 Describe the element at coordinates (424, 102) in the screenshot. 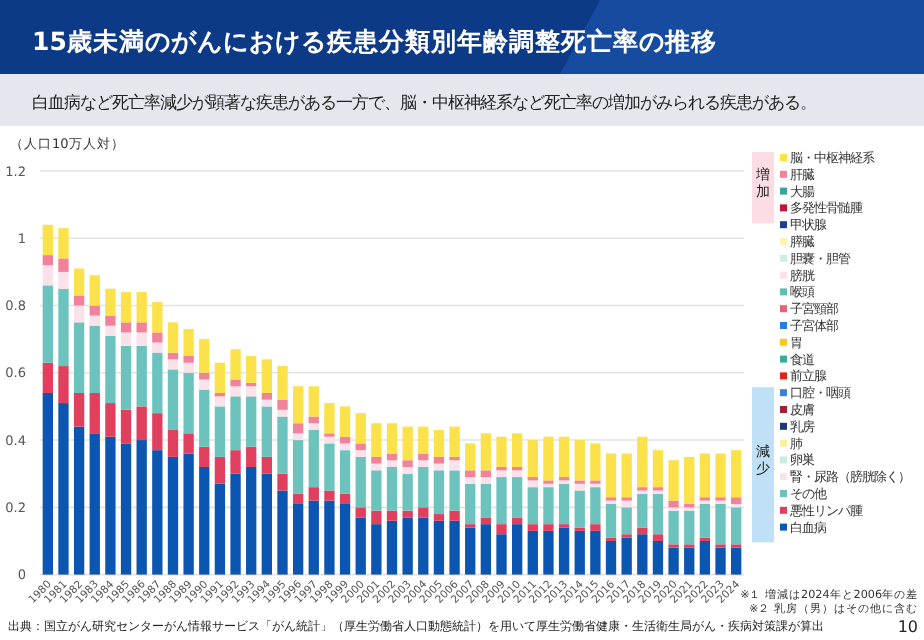

I see `chart-subtitle: 白血病など死亡率減少が顕著な疾患がある一方で、脳・中枢神経系など死亡率の増加がみられる疾患がある。` at that location.